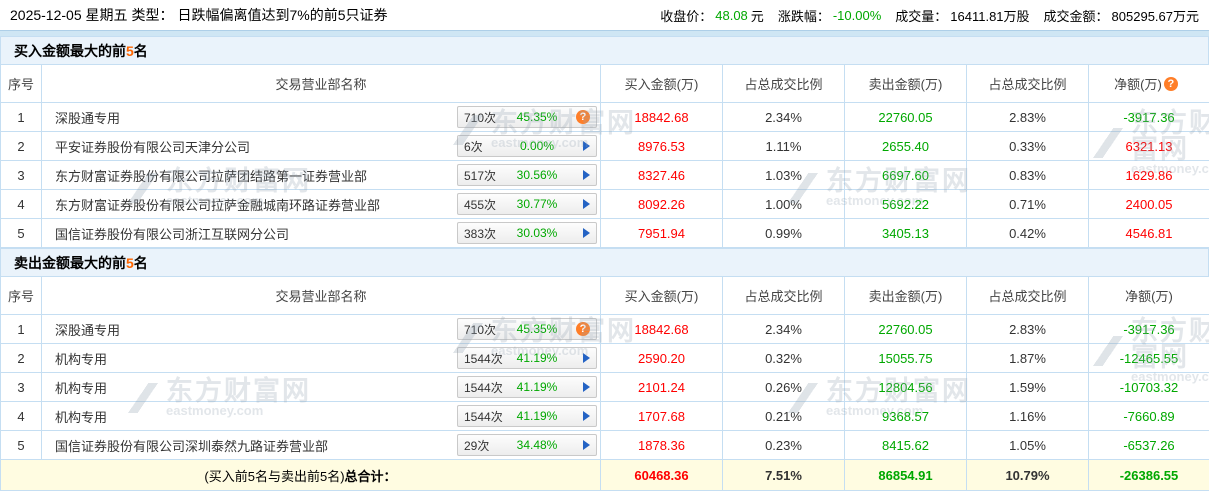 Image resolution: width=1209 pixels, height=491 pixels. What do you see at coordinates (1028, 475) in the screenshot?
I see `total-sell-ratio: 10.79%` at bounding box center [1028, 475].